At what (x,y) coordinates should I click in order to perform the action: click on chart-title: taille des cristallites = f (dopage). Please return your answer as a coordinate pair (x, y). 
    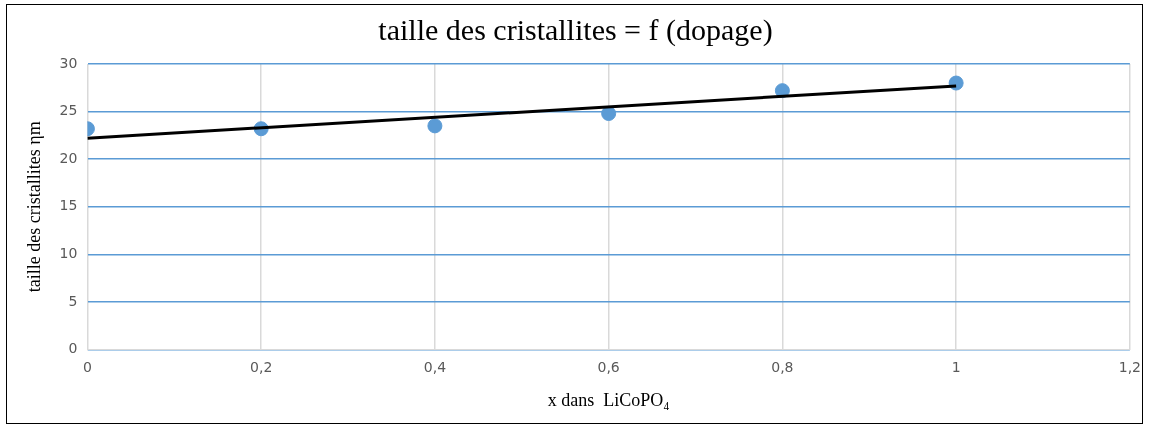
    Looking at the image, I should click on (575, 29).